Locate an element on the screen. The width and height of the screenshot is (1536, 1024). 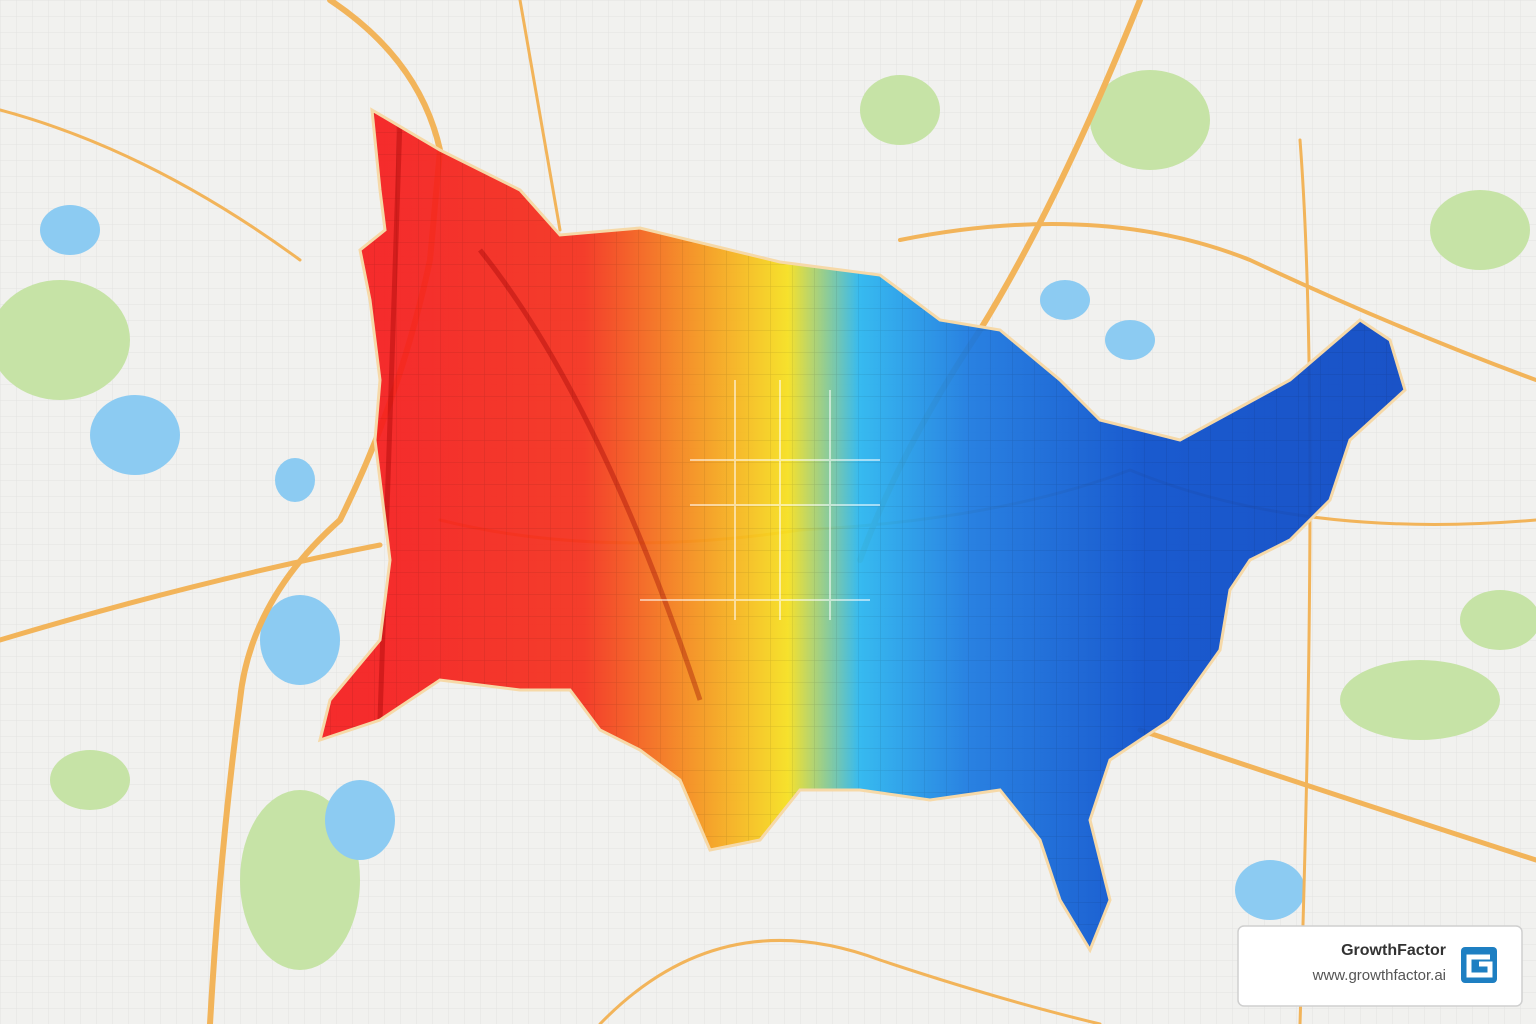
brand-logo is located at coordinates (1479, 965).